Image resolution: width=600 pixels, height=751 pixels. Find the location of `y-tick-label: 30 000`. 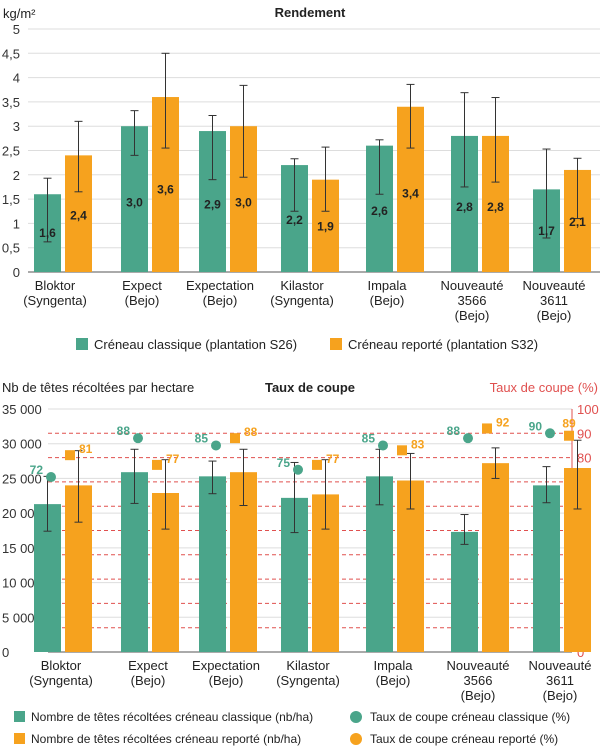

y-tick-label: 30 000 is located at coordinates (22, 444).